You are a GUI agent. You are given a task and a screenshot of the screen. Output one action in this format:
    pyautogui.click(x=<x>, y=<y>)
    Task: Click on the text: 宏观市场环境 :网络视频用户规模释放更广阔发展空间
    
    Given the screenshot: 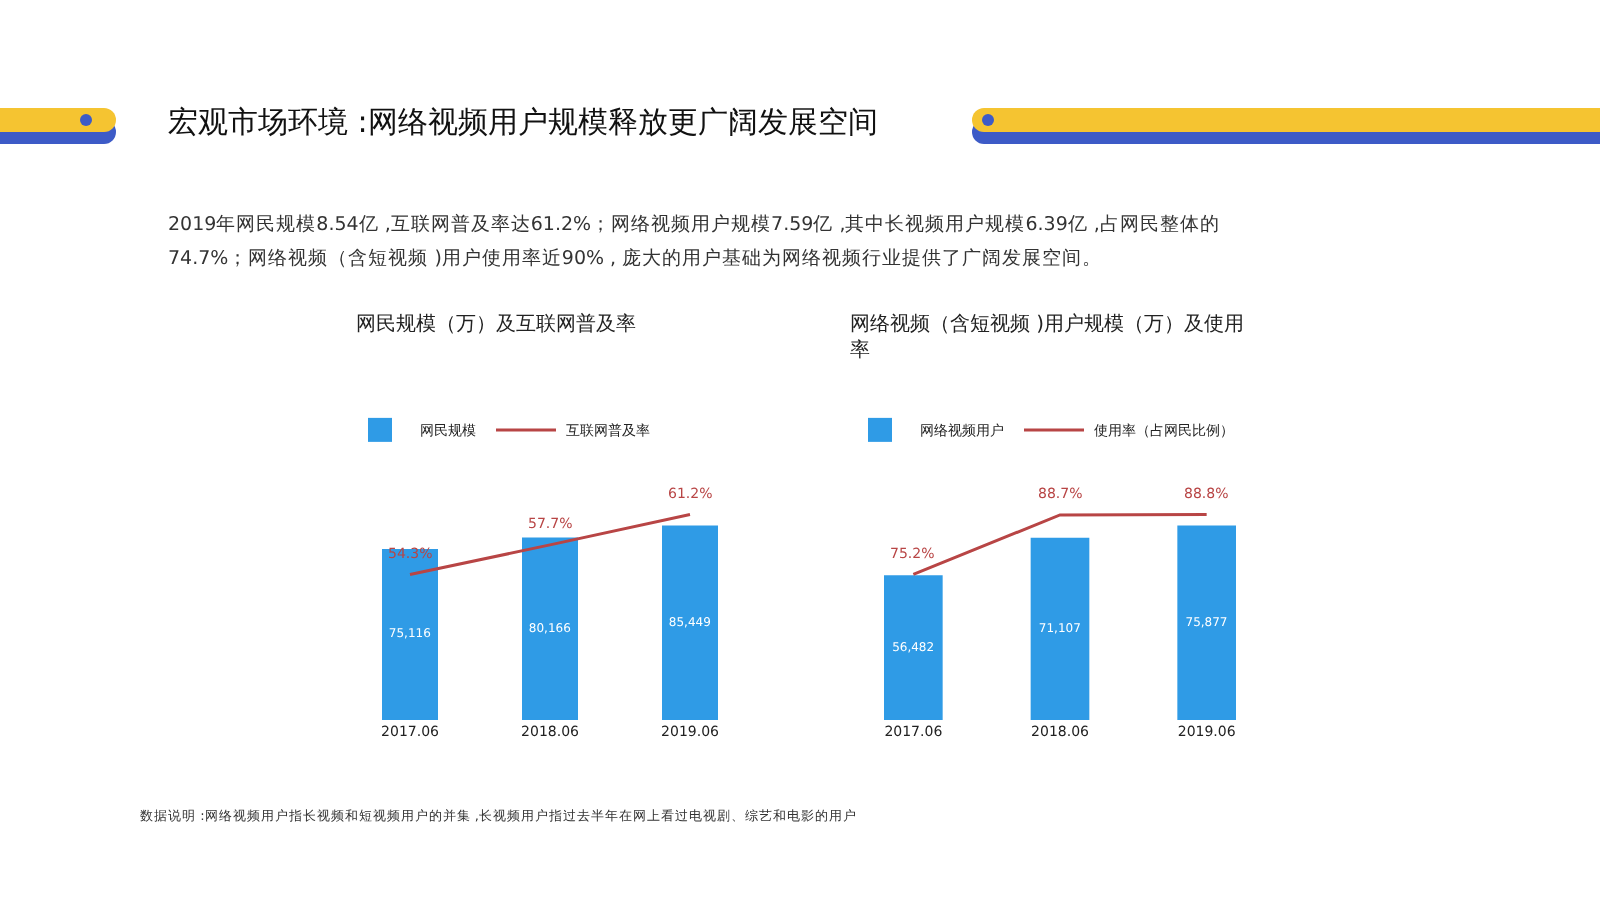 What is the action you would take?
    pyautogui.click(x=523, y=123)
    